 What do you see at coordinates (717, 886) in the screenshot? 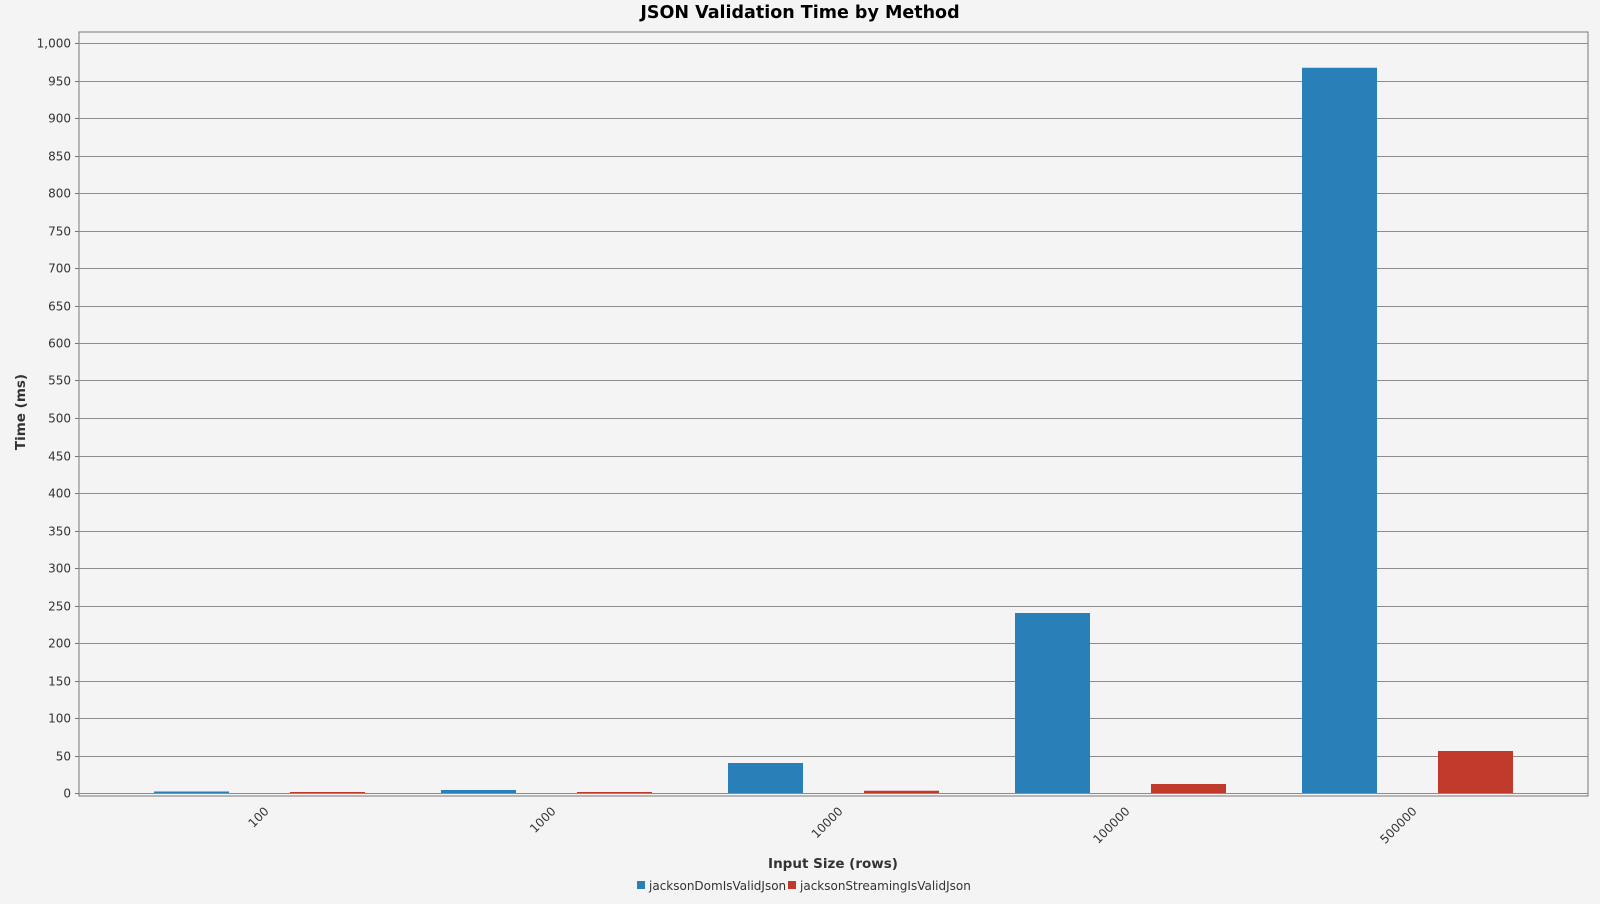
I see `legend-label-jacksonDomIsValidJson: jacksonDomIsValidJson` at bounding box center [717, 886].